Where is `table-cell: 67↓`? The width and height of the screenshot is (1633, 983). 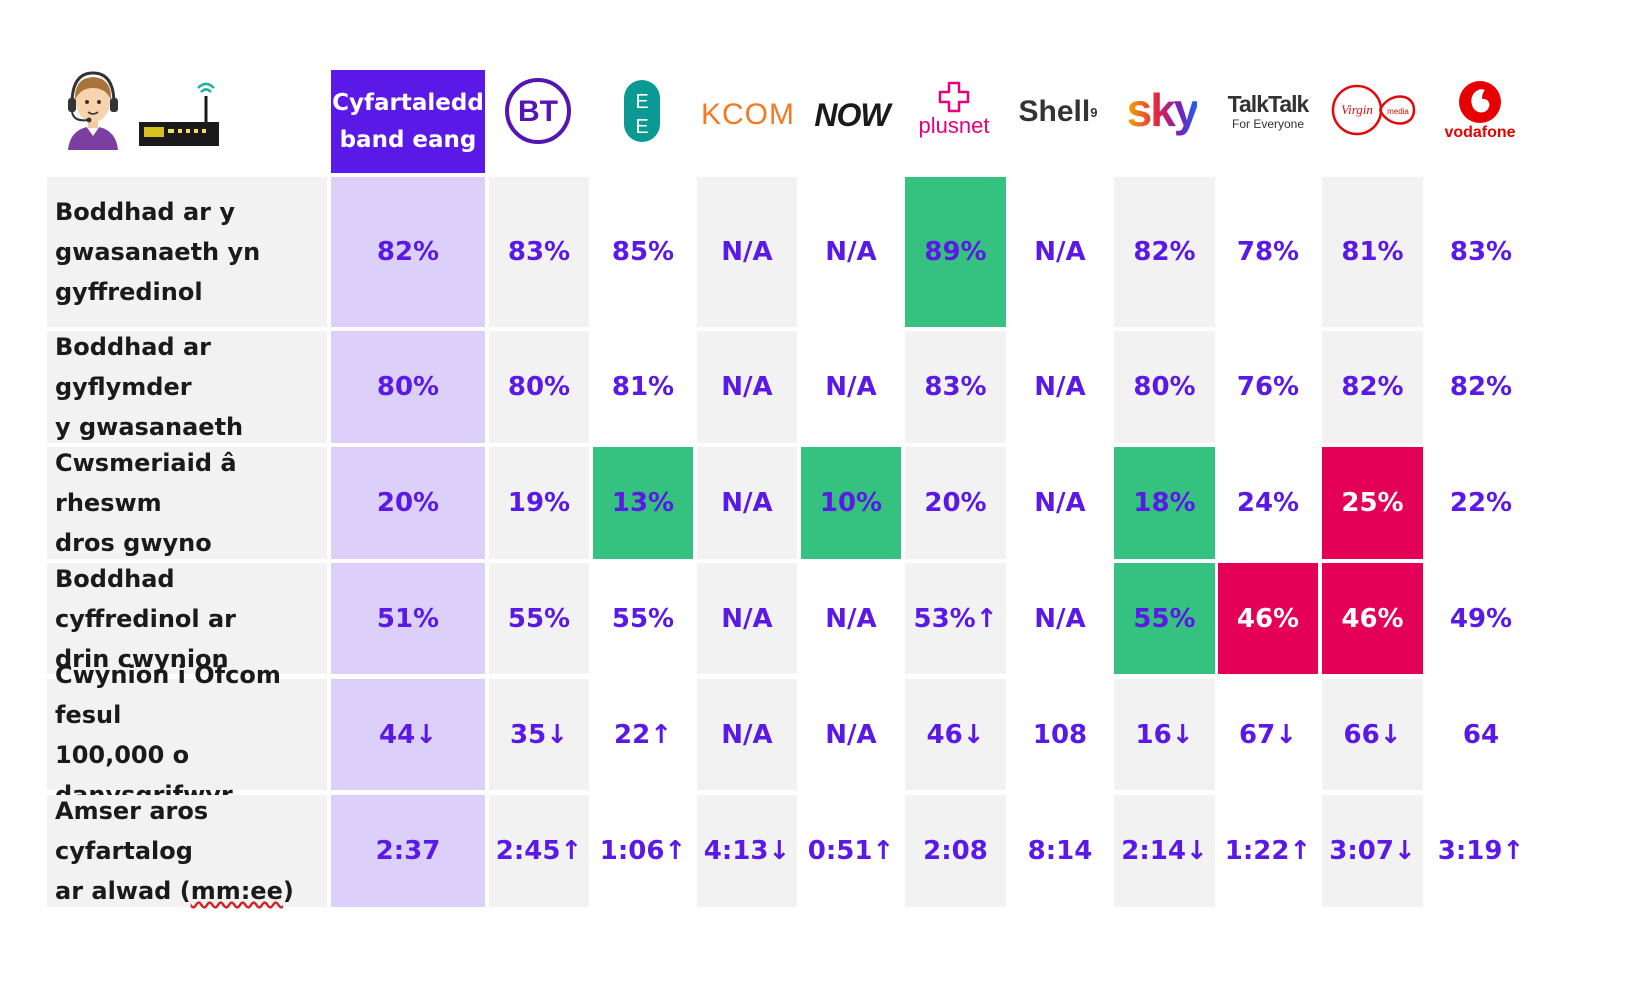 table-cell: 67↓ is located at coordinates (1268, 734).